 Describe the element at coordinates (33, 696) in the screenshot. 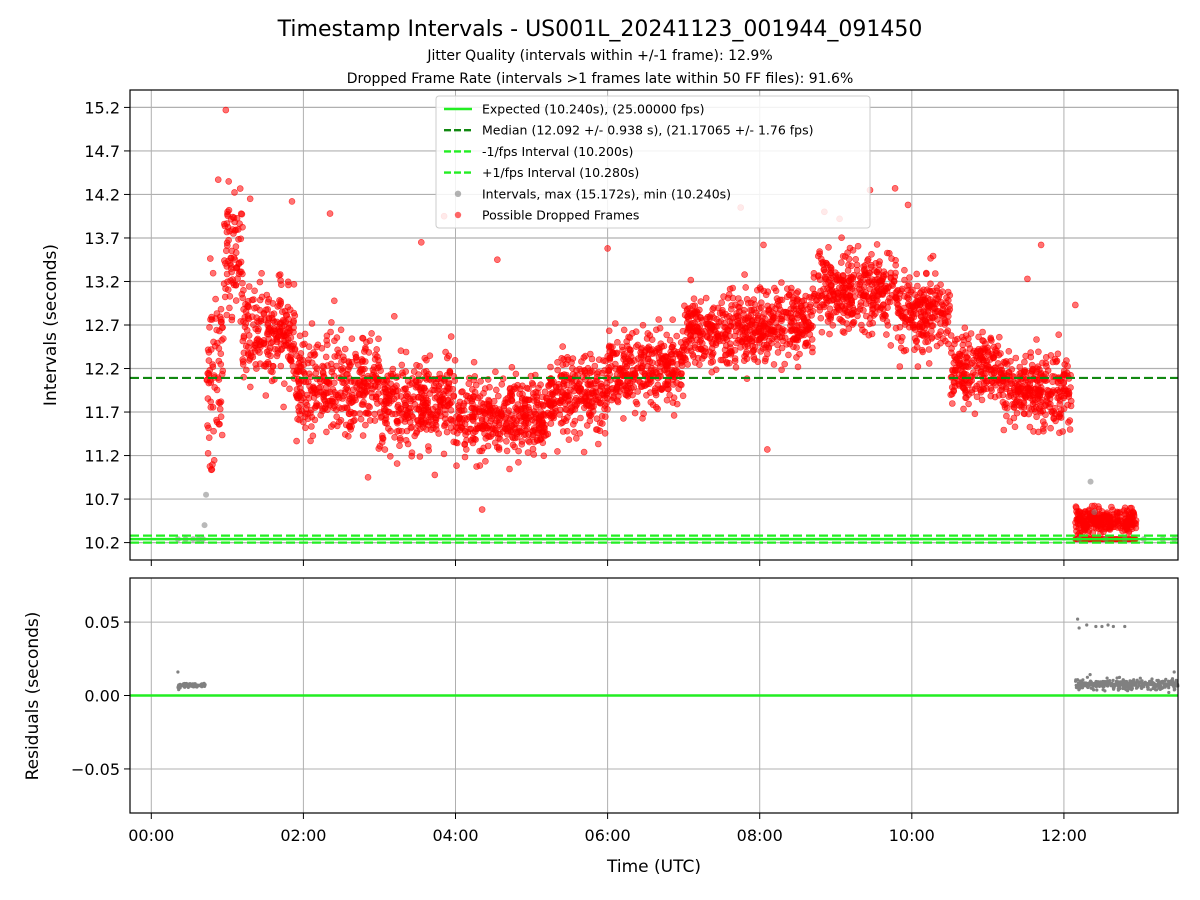

I see `residuals-y-axis-label: Residuals (seconds)` at that location.